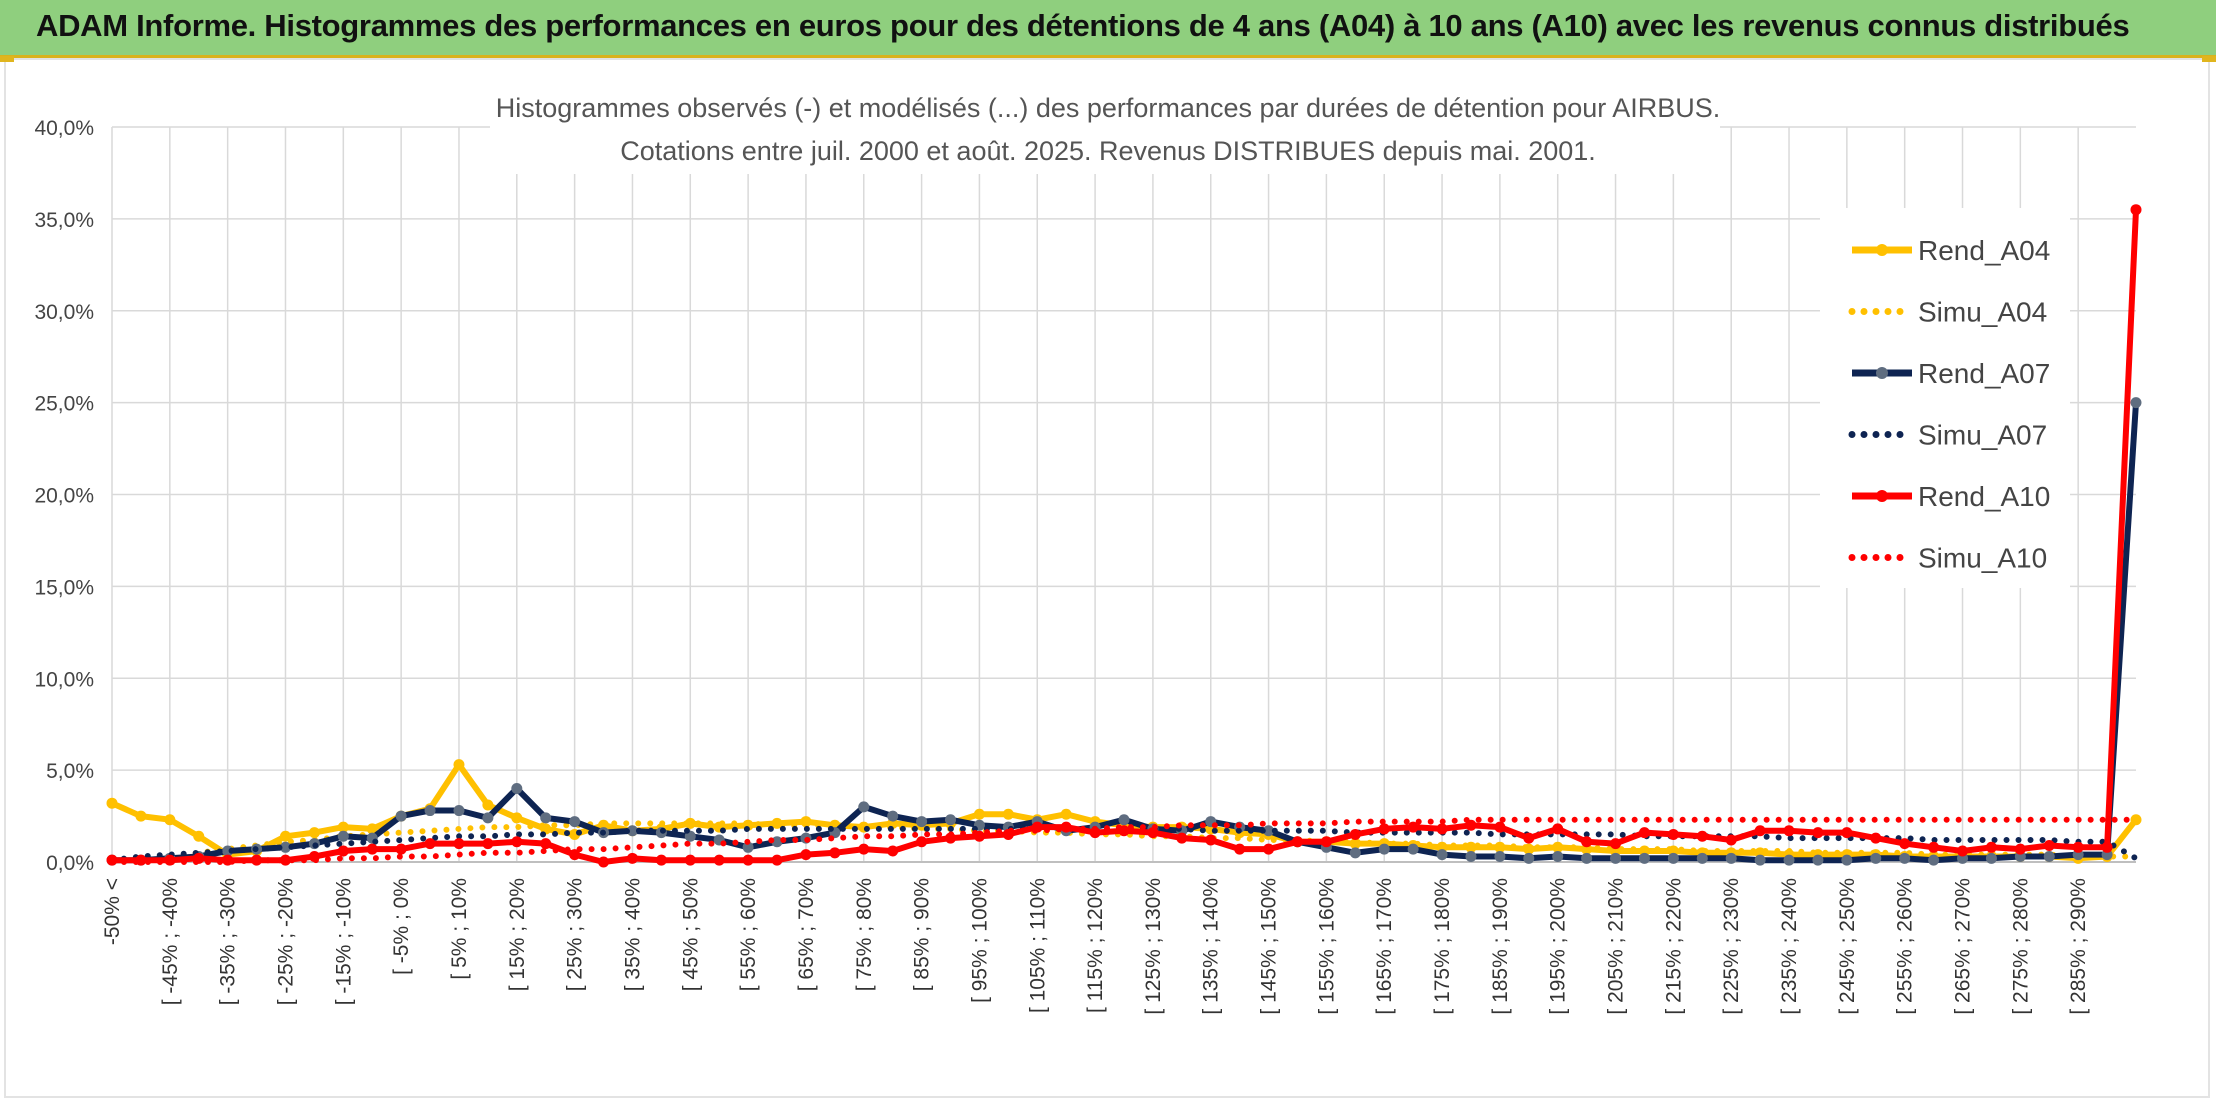 This screenshot has height=1102, width=2216. I want to click on legend-label: Rend_A07, so click(1984, 373).